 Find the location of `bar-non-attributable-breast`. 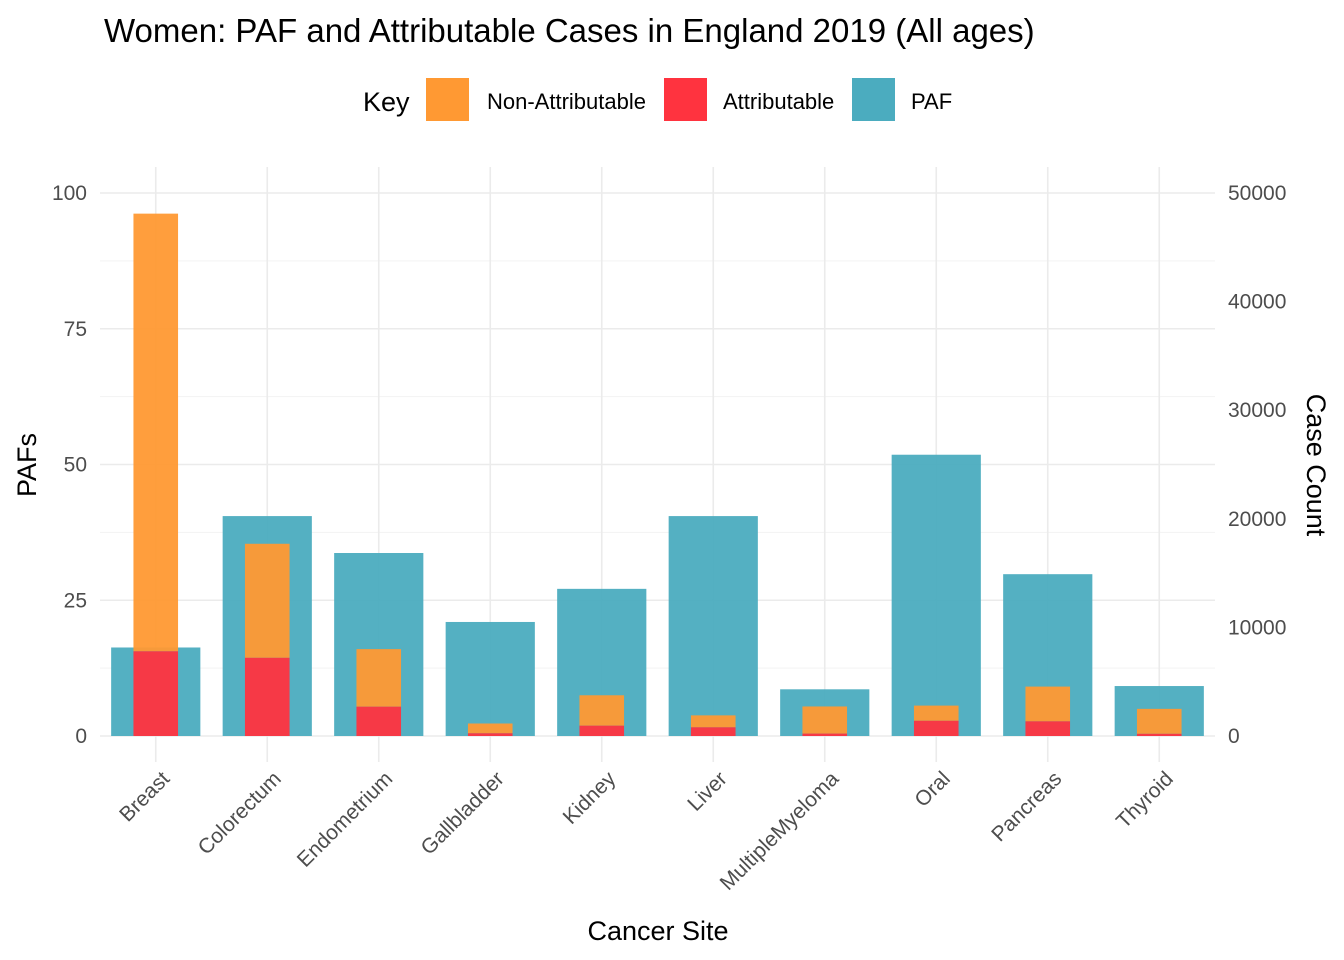

bar-non-attributable-breast is located at coordinates (156, 432).